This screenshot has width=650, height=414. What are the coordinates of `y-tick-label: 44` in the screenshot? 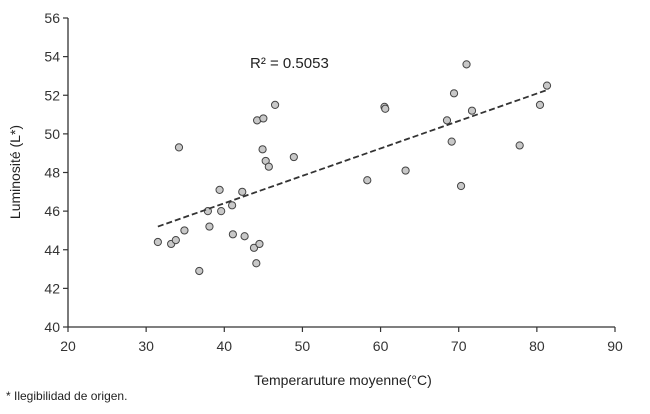 It's located at (52, 250).